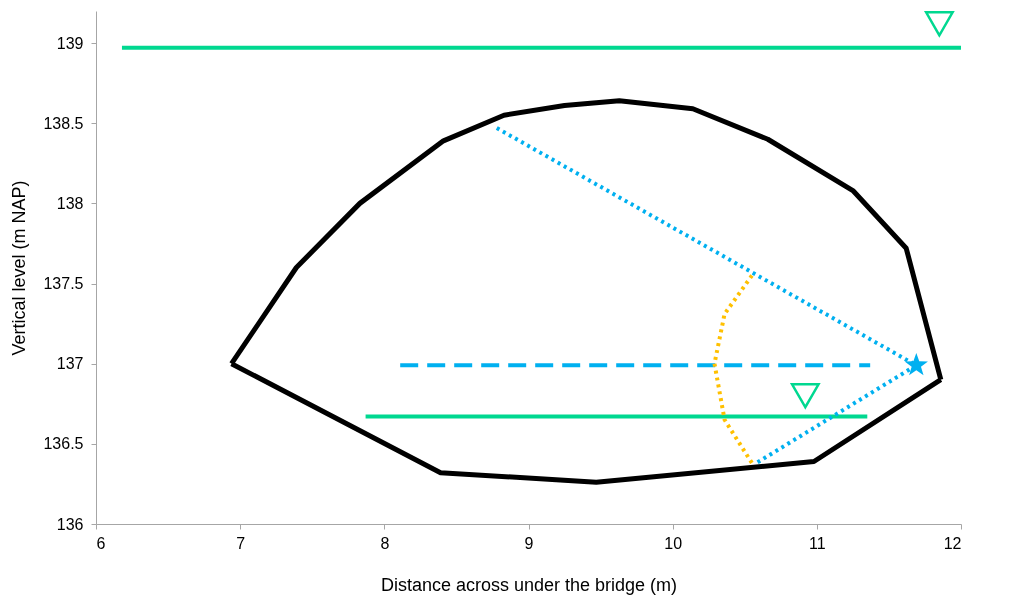 This screenshot has width=1021, height=615. I want to click on x-tick-label: 10, so click(673, 543).